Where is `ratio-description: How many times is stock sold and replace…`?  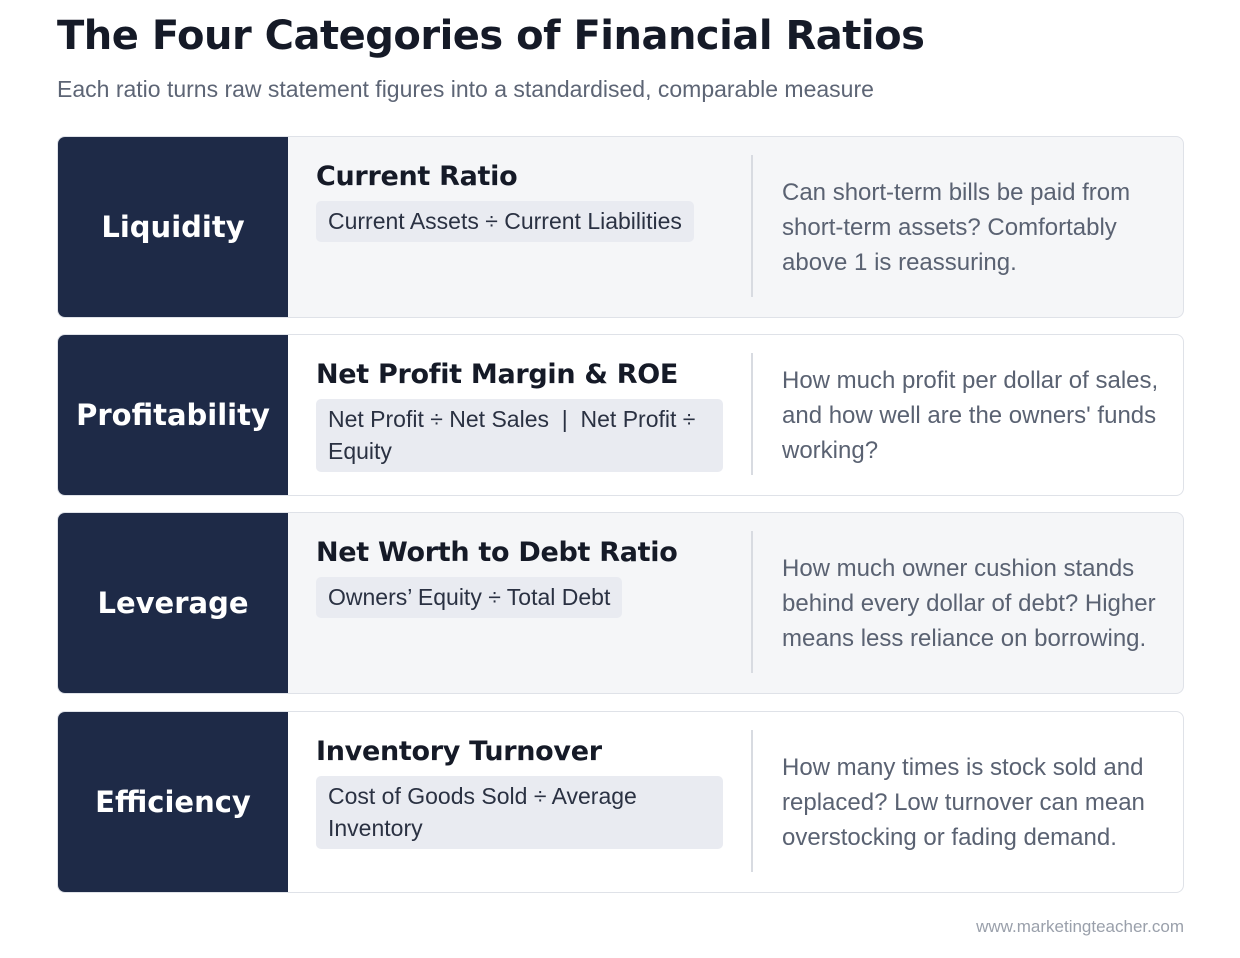 ratio-description: How many times is stock sold and replace… is located at coordinates (963, 802).